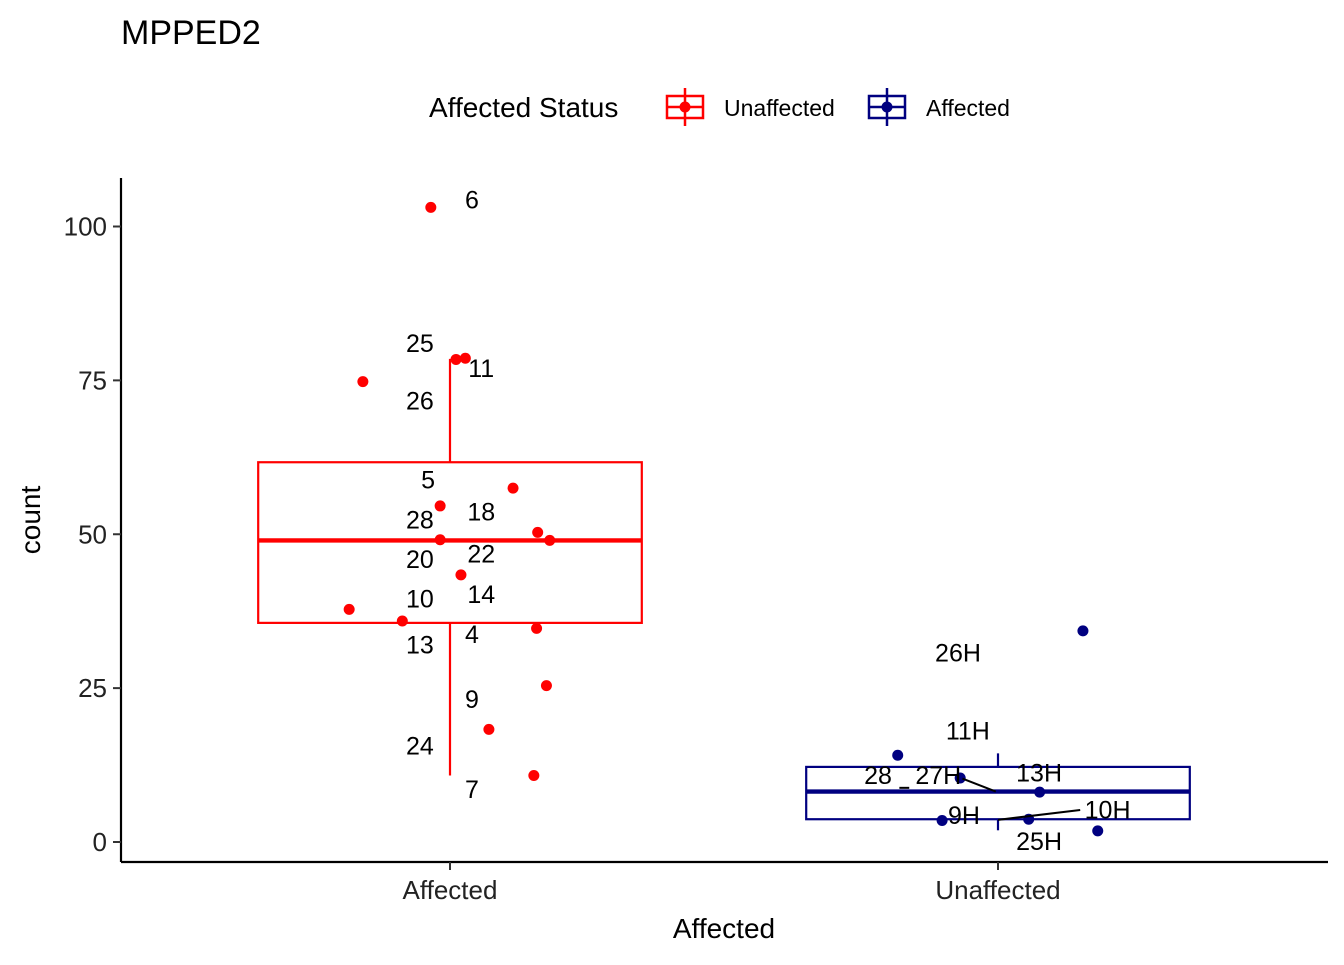 The image size is (1344, 965). I want to click on point-label: 10H, so click(1108, 810).